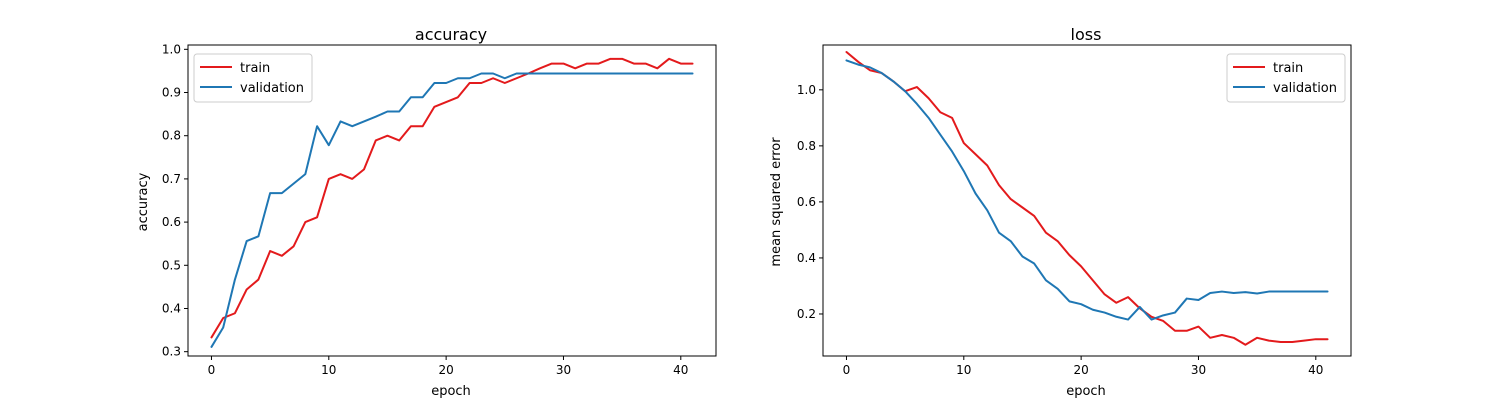 The height and width of the screenshot is (400, 1500). Describe the element at coordinates (171, 179) in the screenshot. I see `y-tick-label: 0.7` at that location.